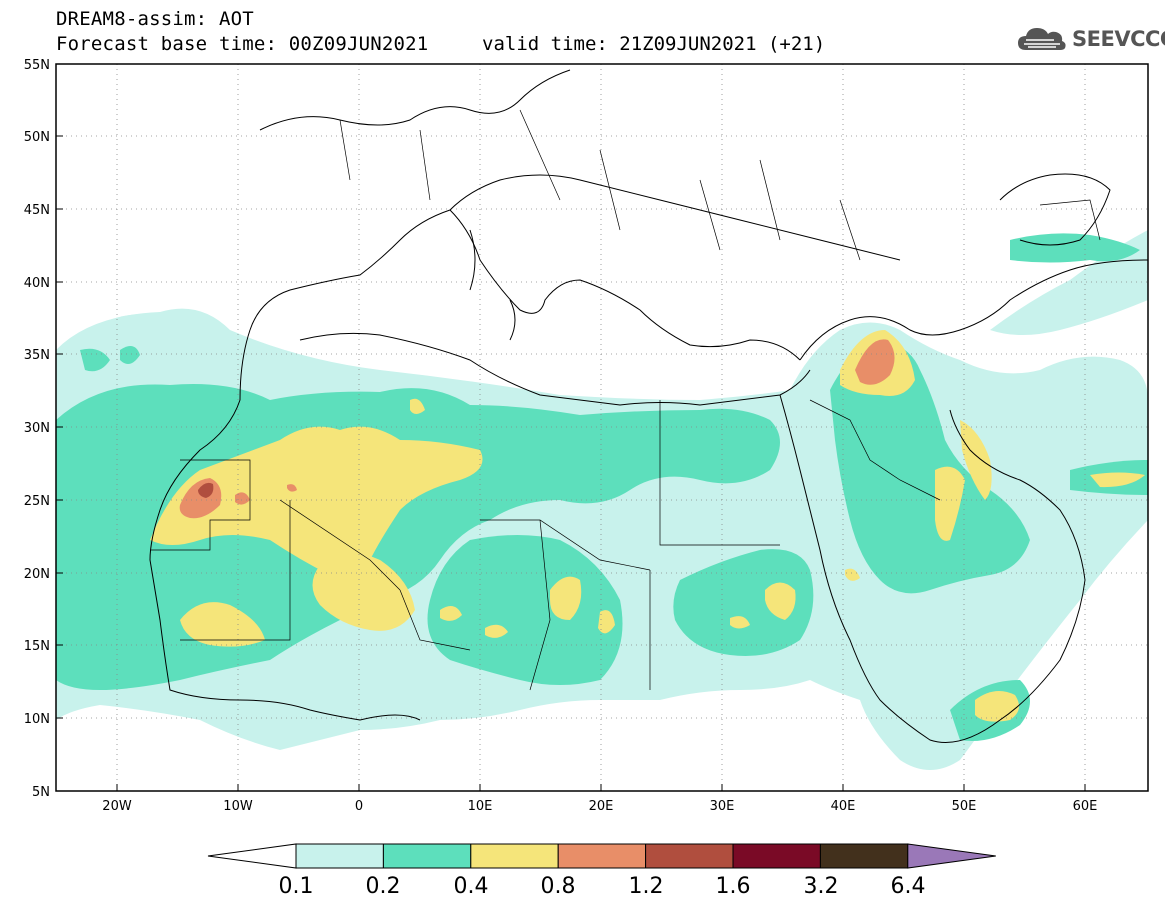  What do you see at coordinates (296, 886) in the screenshot?
I see `colorbar-label: 0.1` at bounding box center [296, 886].